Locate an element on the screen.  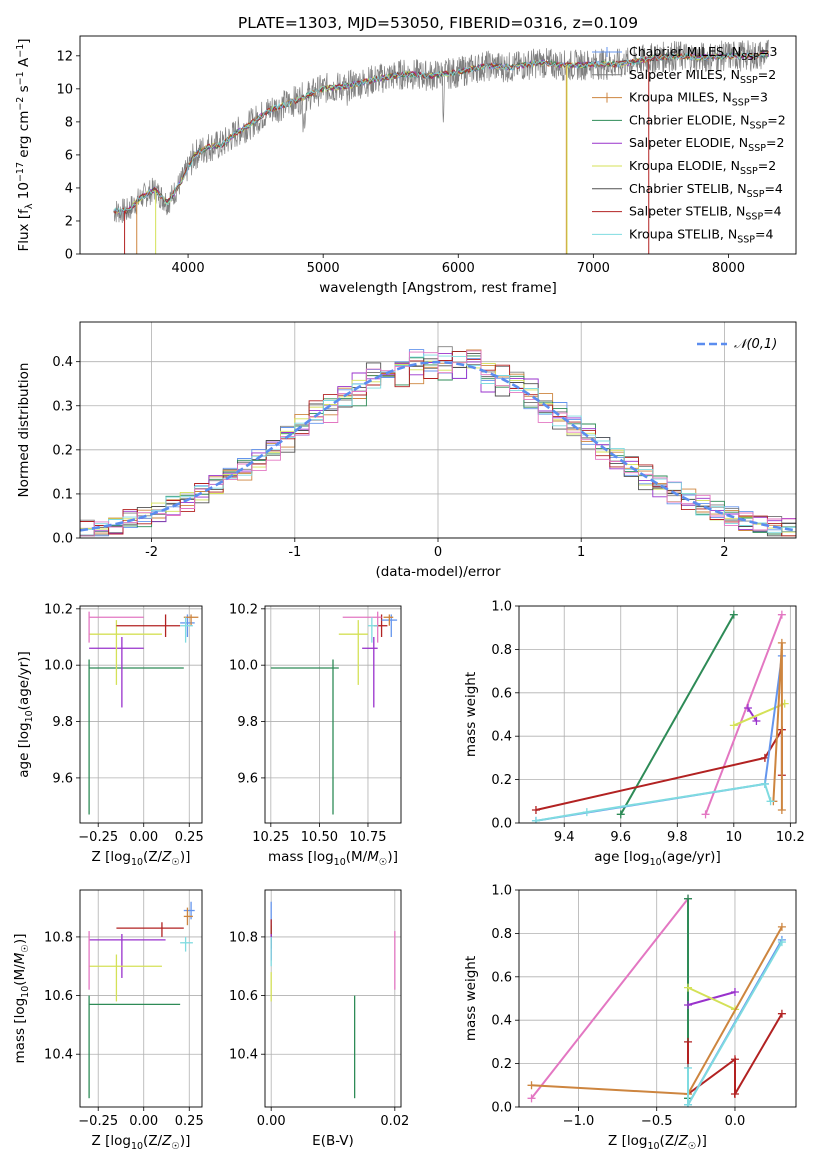
label-part: Salpeter STELIB, N is located at coordinates (687, 211).